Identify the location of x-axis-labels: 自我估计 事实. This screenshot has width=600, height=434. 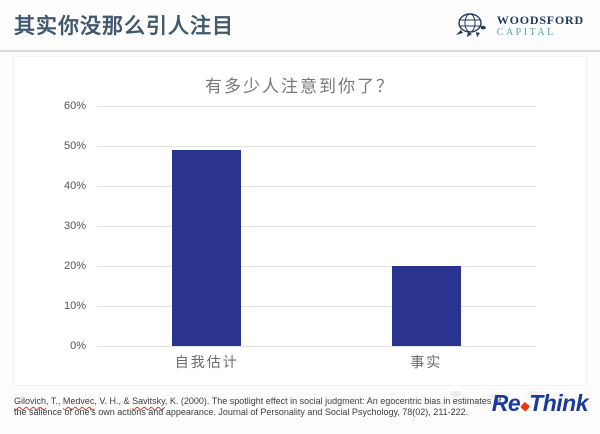
(316, 363).